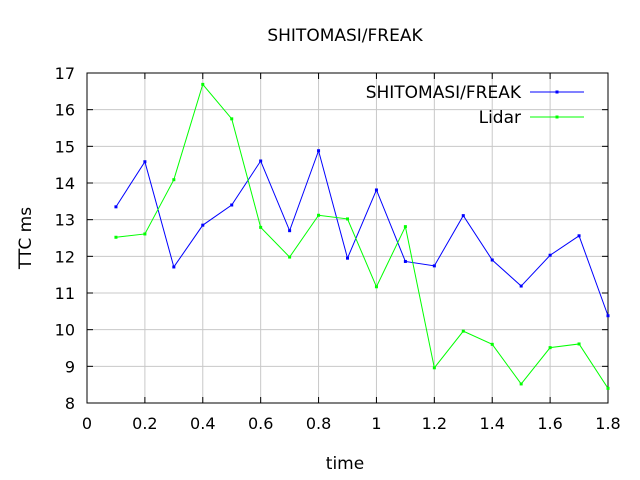 The width and height of the screenshot is (640, 480). Describe the element at coordinates (87, 423) in the screenshot. I see `x-tick-label: 0` at that location.